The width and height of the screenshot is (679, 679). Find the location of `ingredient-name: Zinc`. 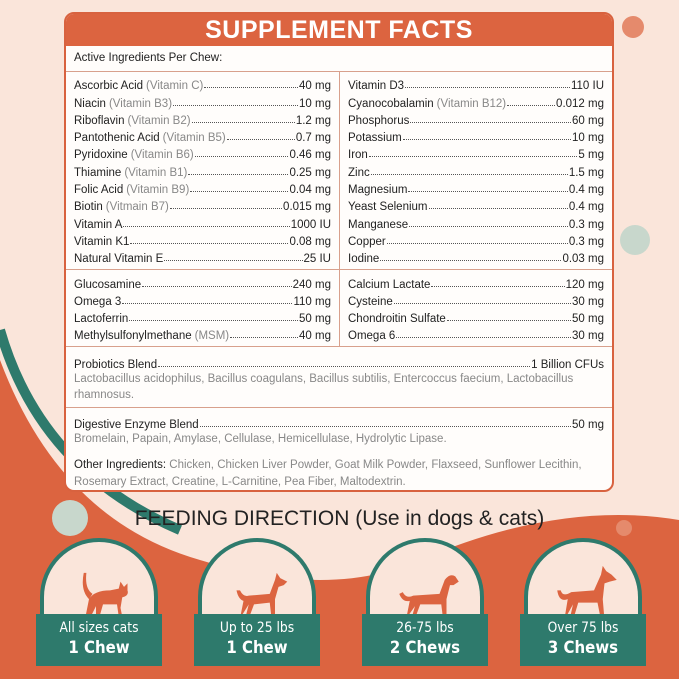

ingredient-name: Zinc is located at coordinates (359, 172).